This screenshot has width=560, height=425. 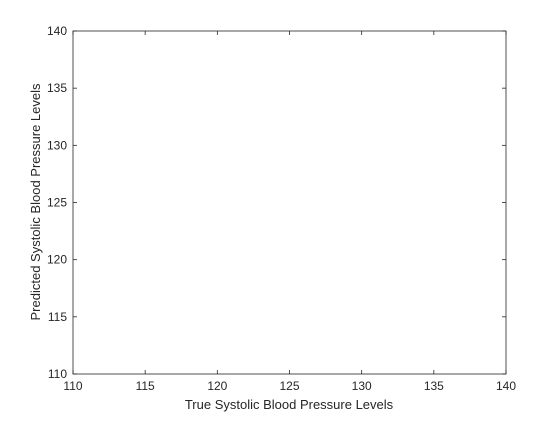 I want to click on y-axis-label: Predicted Systolic Blood Pressure Levels, so click(x=35, y=202).